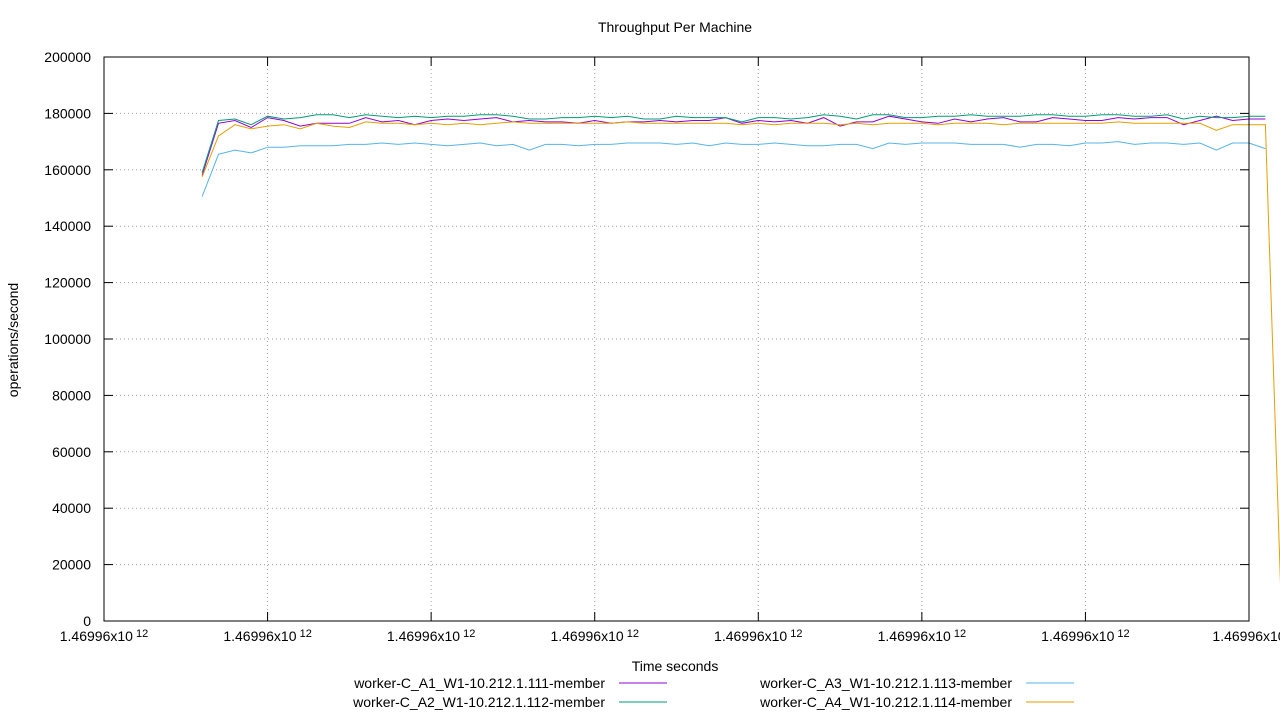 Image resolution: width=1280 pixels, height=720 pixels. Describe the element at coordinates (885, 683) in the screenshot. I see `legend-label: worker-C_A3_W1-10.212.1.113-member` at that location.